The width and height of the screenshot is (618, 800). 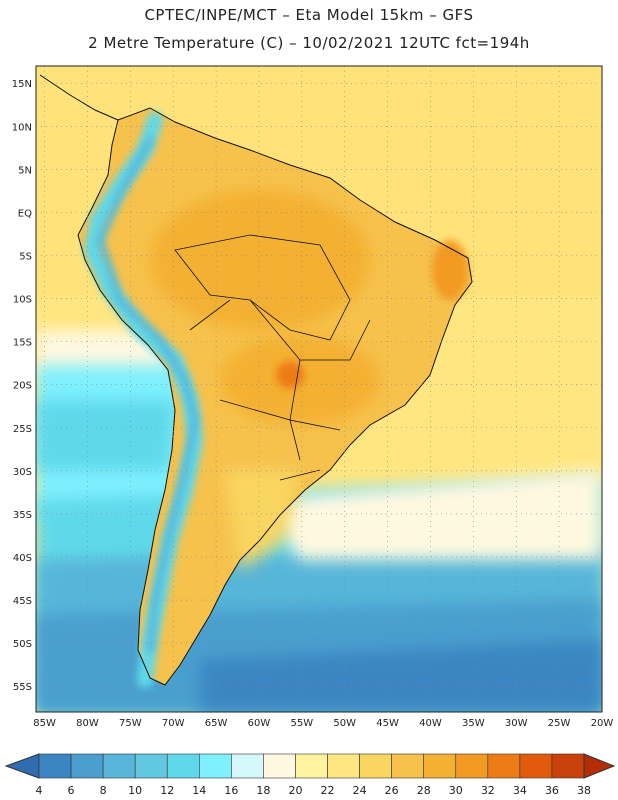 I want to click on colorbar-labels: 4 6 8 10 12 14 16 18 20 22 24 26 28 30 32 34 36 38, so click(x=314, y=790).